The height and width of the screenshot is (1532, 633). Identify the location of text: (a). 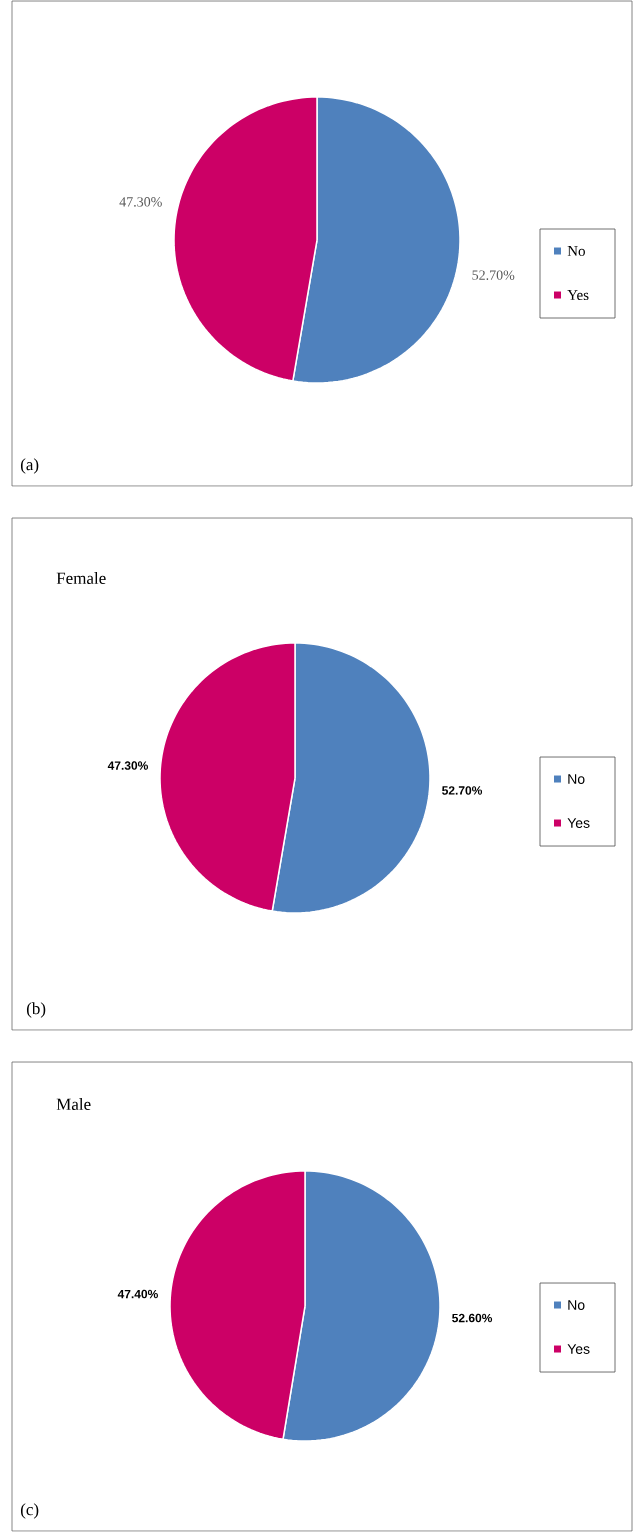
(29, 466).